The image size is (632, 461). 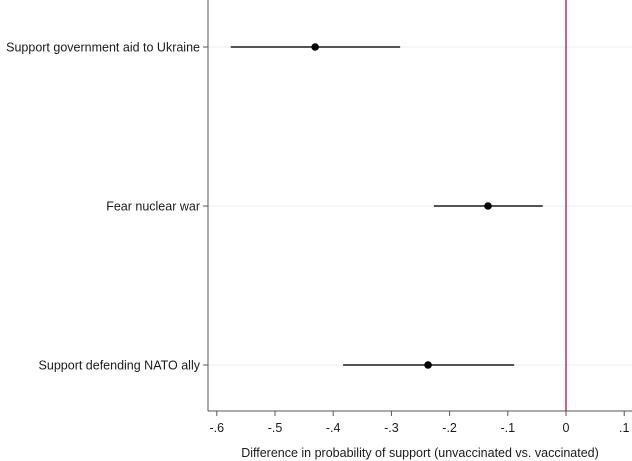 What do you see at coordinates (103, 48) in the screenshot?
I see `category-label: Support government aid to Ukraine` at bounding box center [103, 48].